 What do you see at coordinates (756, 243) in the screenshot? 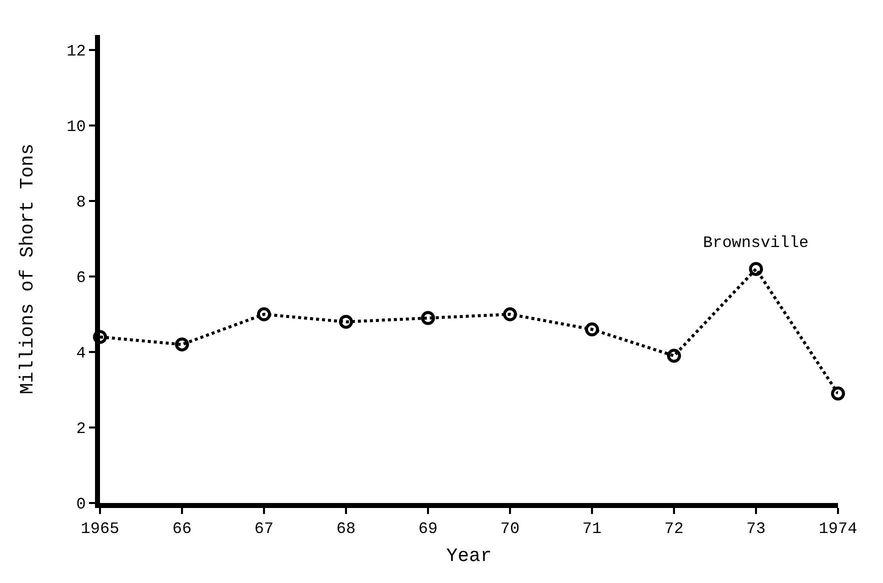
I see `annotation: Brownsville` at bounding box center [756, 243].